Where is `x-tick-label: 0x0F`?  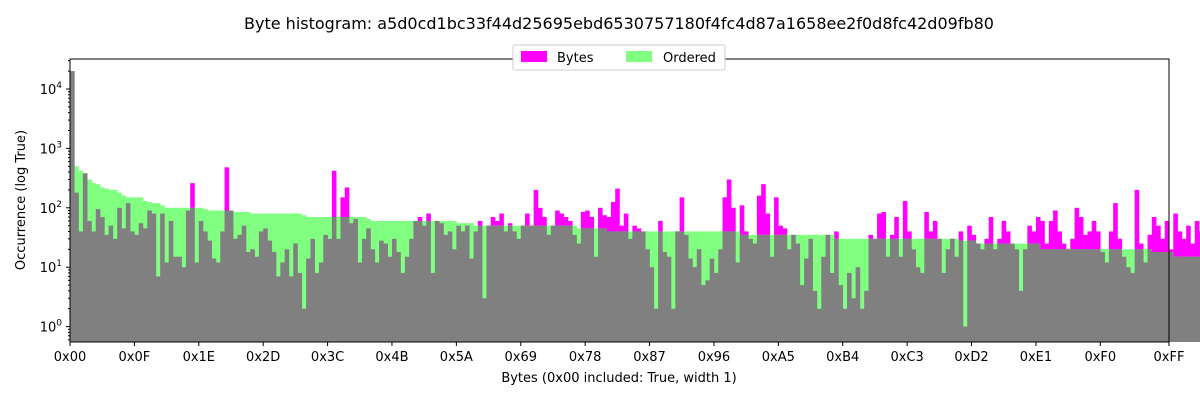
x-tick-label: 0x0F is located at coordinates (135, 357).